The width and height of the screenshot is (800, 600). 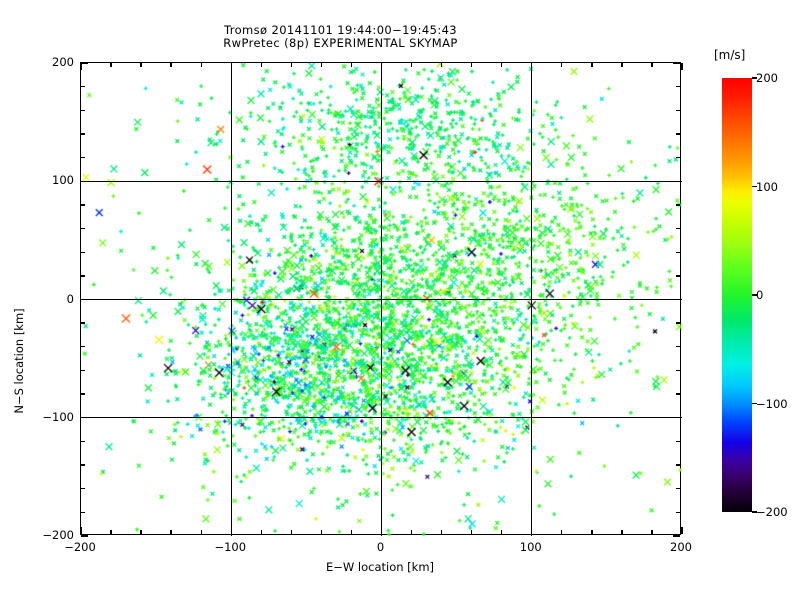 What do you see at coordinates (340, 43) in the screenshot?
I see `title-line-2: RwPretec (8p) EXPERIMENTAL SKYMAP` at bounding box center [340, 43].